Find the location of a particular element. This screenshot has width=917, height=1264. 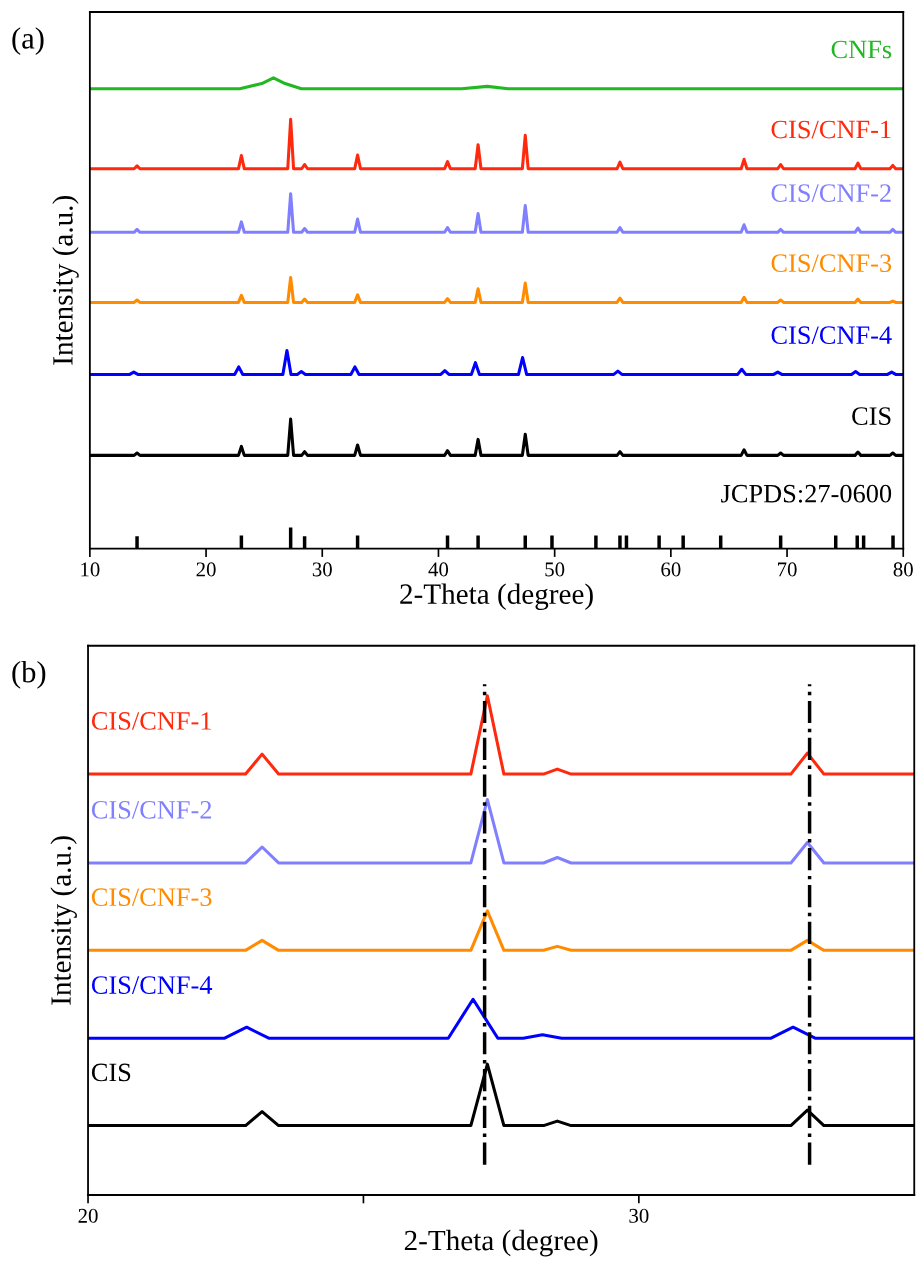

x-tick-label: 70 is located at coordinates (787, 569).